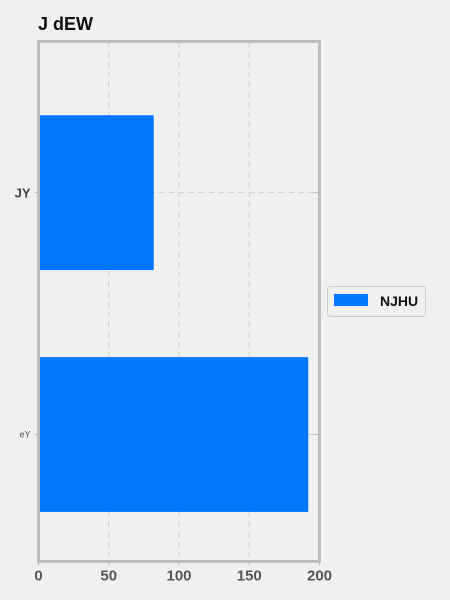 Image resolution: width=450 pixels, height=600 pixels. What do you see at coordinates (65, 24) in the screenshot?
I see `chart-title: J dEW` at bounding box center [65, 24].